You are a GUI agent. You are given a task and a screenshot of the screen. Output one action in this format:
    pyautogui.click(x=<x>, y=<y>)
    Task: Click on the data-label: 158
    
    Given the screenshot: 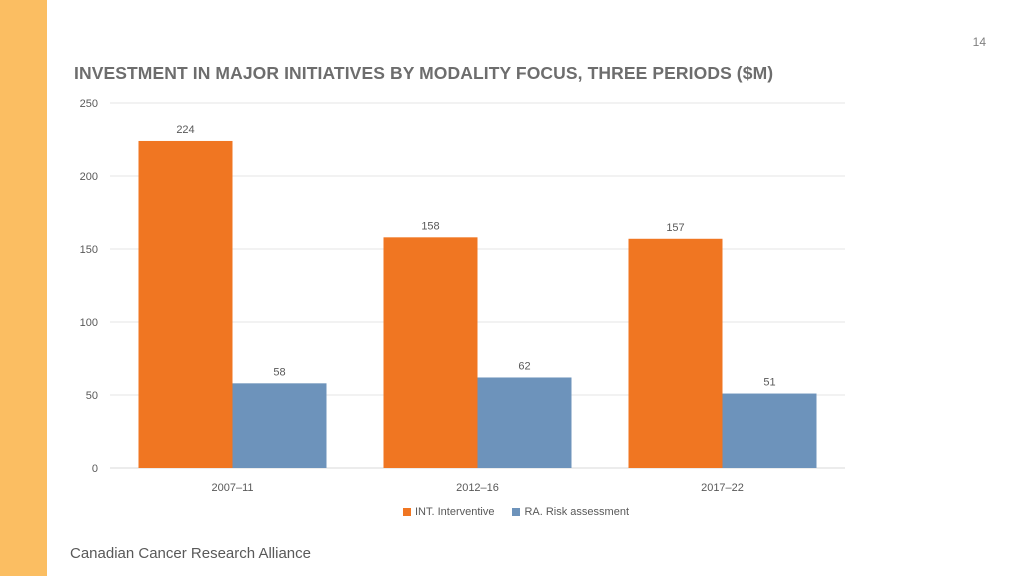 What is the action you would take?
    pyautogui.click(x=430, y=226)
    